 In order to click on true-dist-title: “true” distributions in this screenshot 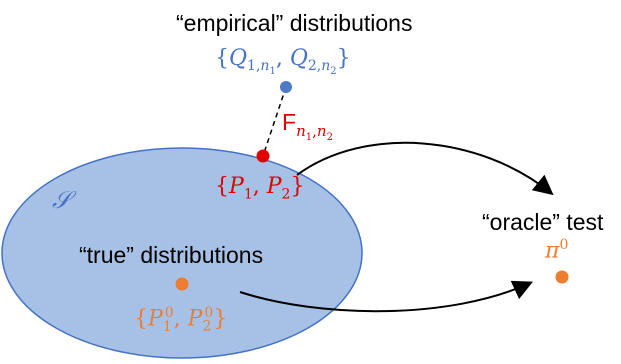, I will do `click(171, 255)`.